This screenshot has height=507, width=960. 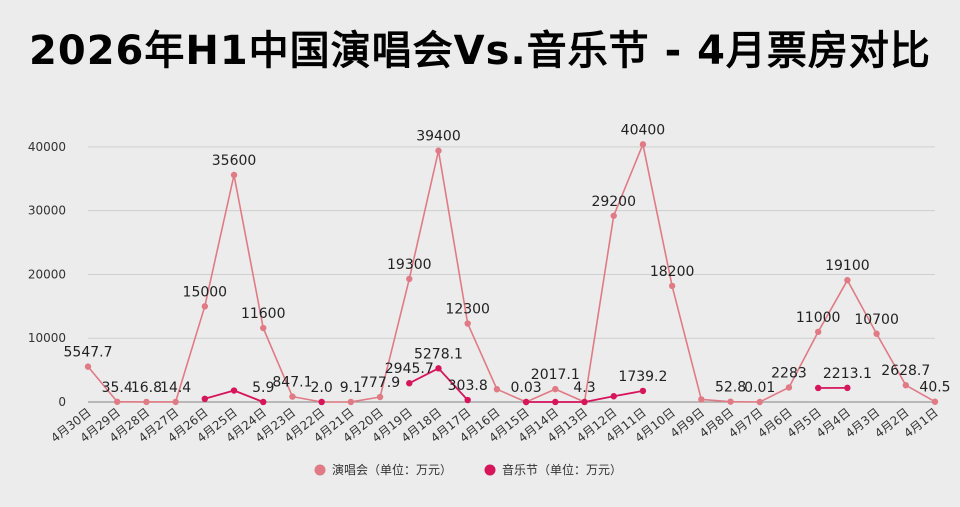 What do you see at coordinates (438, 137) in the screenshot?
I see `data-label: 39400` at bounding box center [438, 137].